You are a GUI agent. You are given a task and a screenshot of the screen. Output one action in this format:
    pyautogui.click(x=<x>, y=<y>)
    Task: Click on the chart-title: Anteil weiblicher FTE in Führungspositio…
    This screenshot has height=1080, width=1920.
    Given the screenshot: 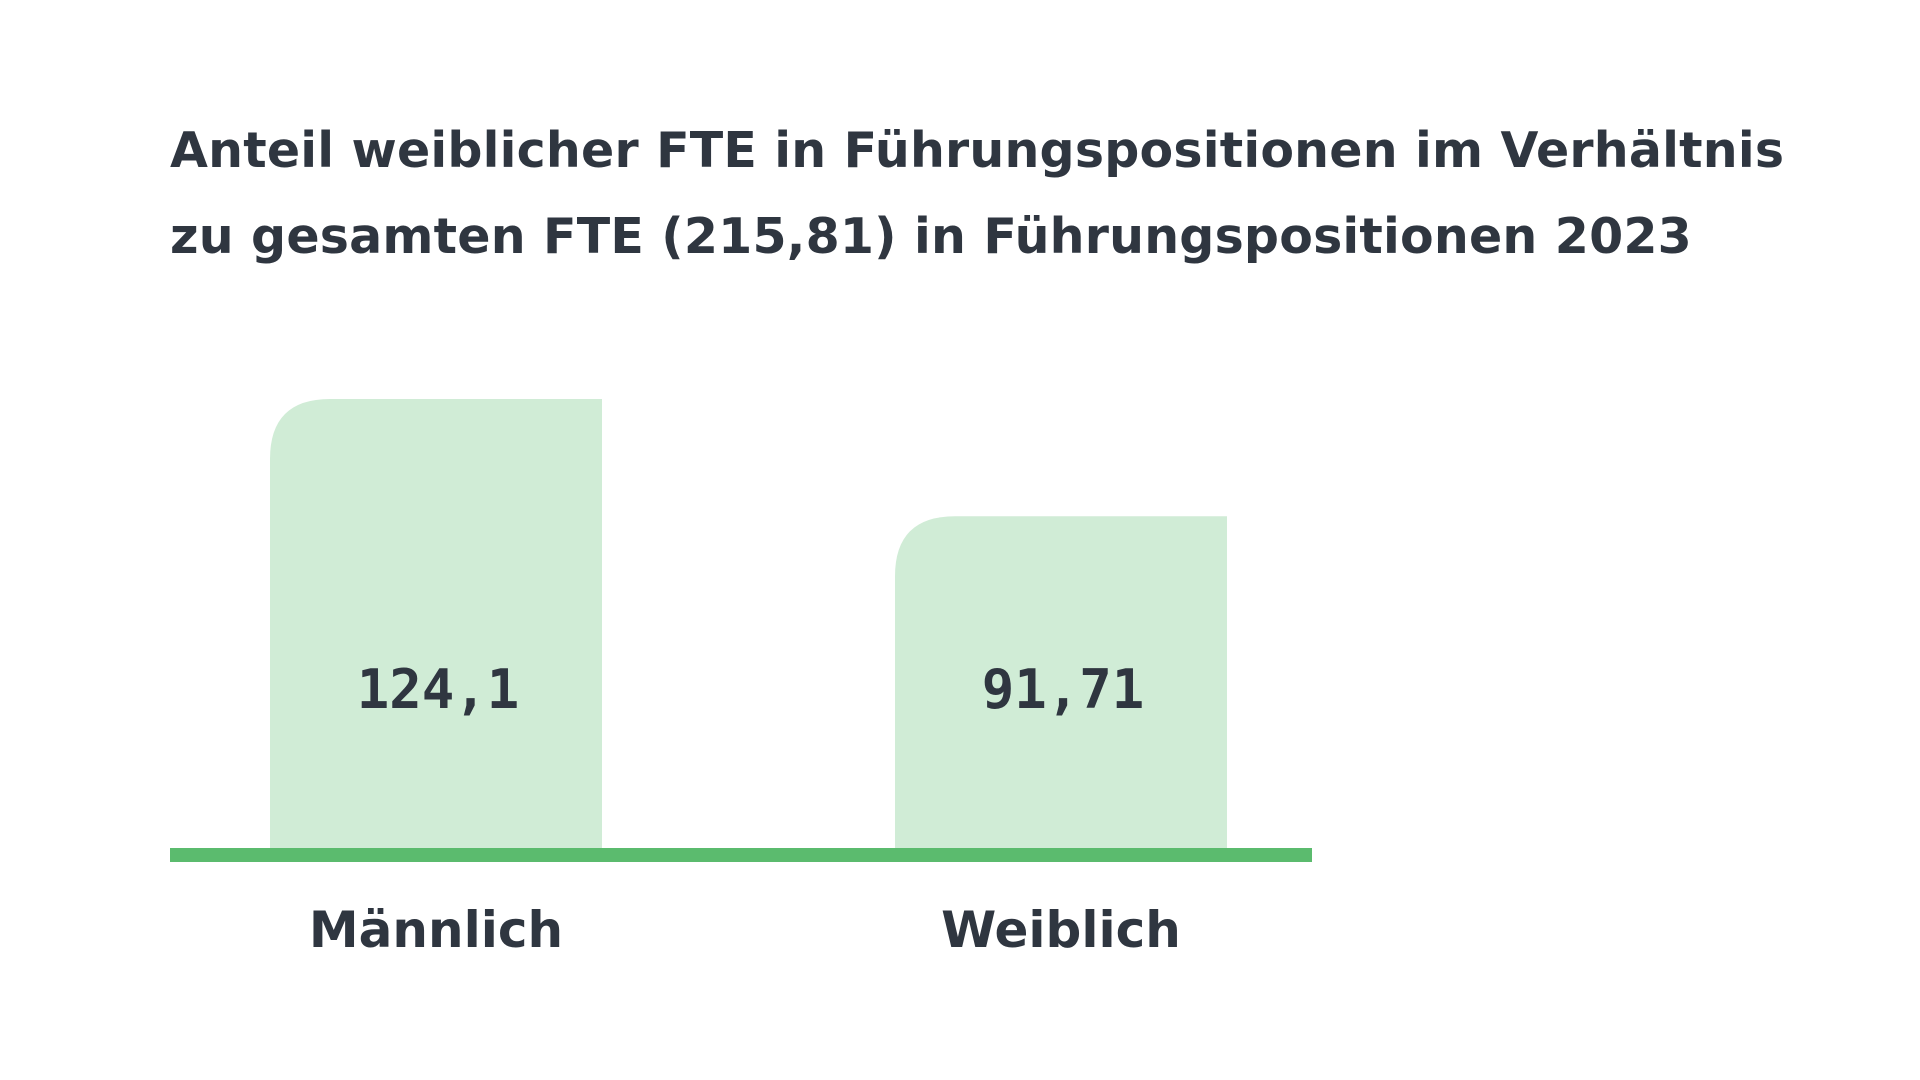 What is the action you would take?
    pyautogui.click(x=977, y=193)
    